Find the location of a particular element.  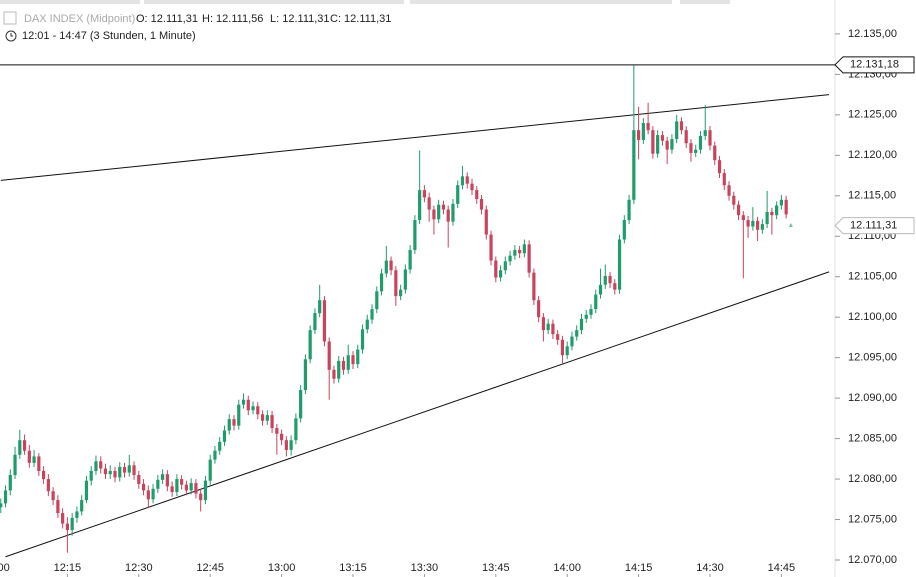

x-tick-label: 13:00 is located at coordinates (282, 568).